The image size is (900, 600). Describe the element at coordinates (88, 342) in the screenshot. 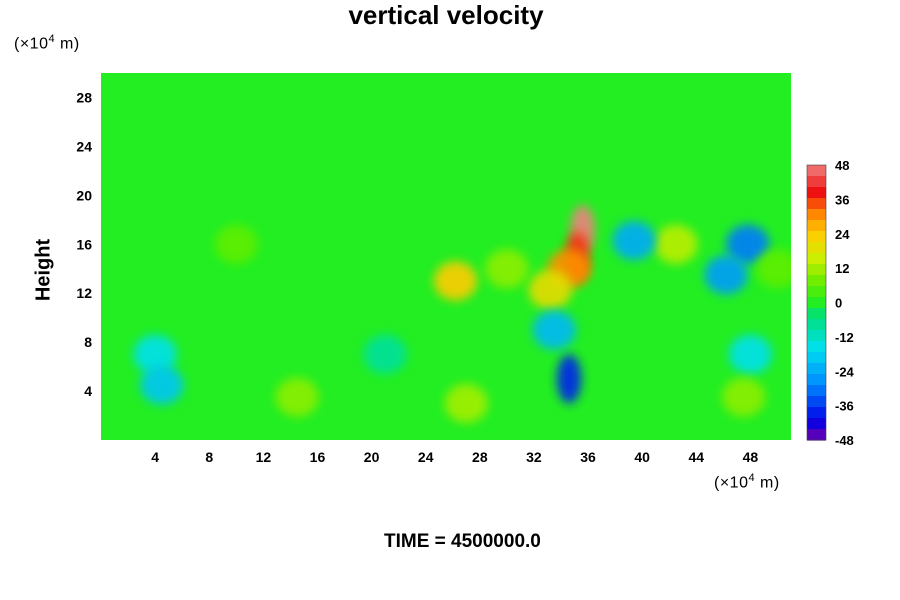

I see `y-tick-label: 8` at that location.